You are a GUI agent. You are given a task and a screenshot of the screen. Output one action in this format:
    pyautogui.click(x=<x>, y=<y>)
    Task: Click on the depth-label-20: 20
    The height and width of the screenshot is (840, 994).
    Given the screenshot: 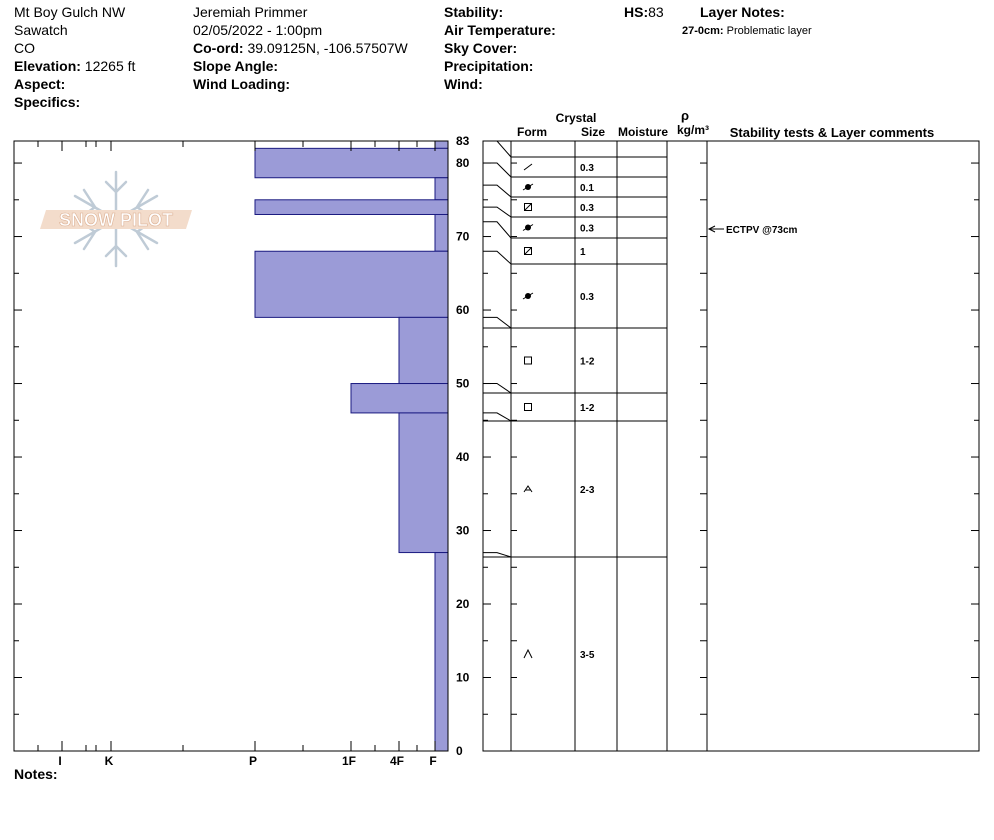 What is the action you would take?
    pyautogui.click(x=463, y=604)
    